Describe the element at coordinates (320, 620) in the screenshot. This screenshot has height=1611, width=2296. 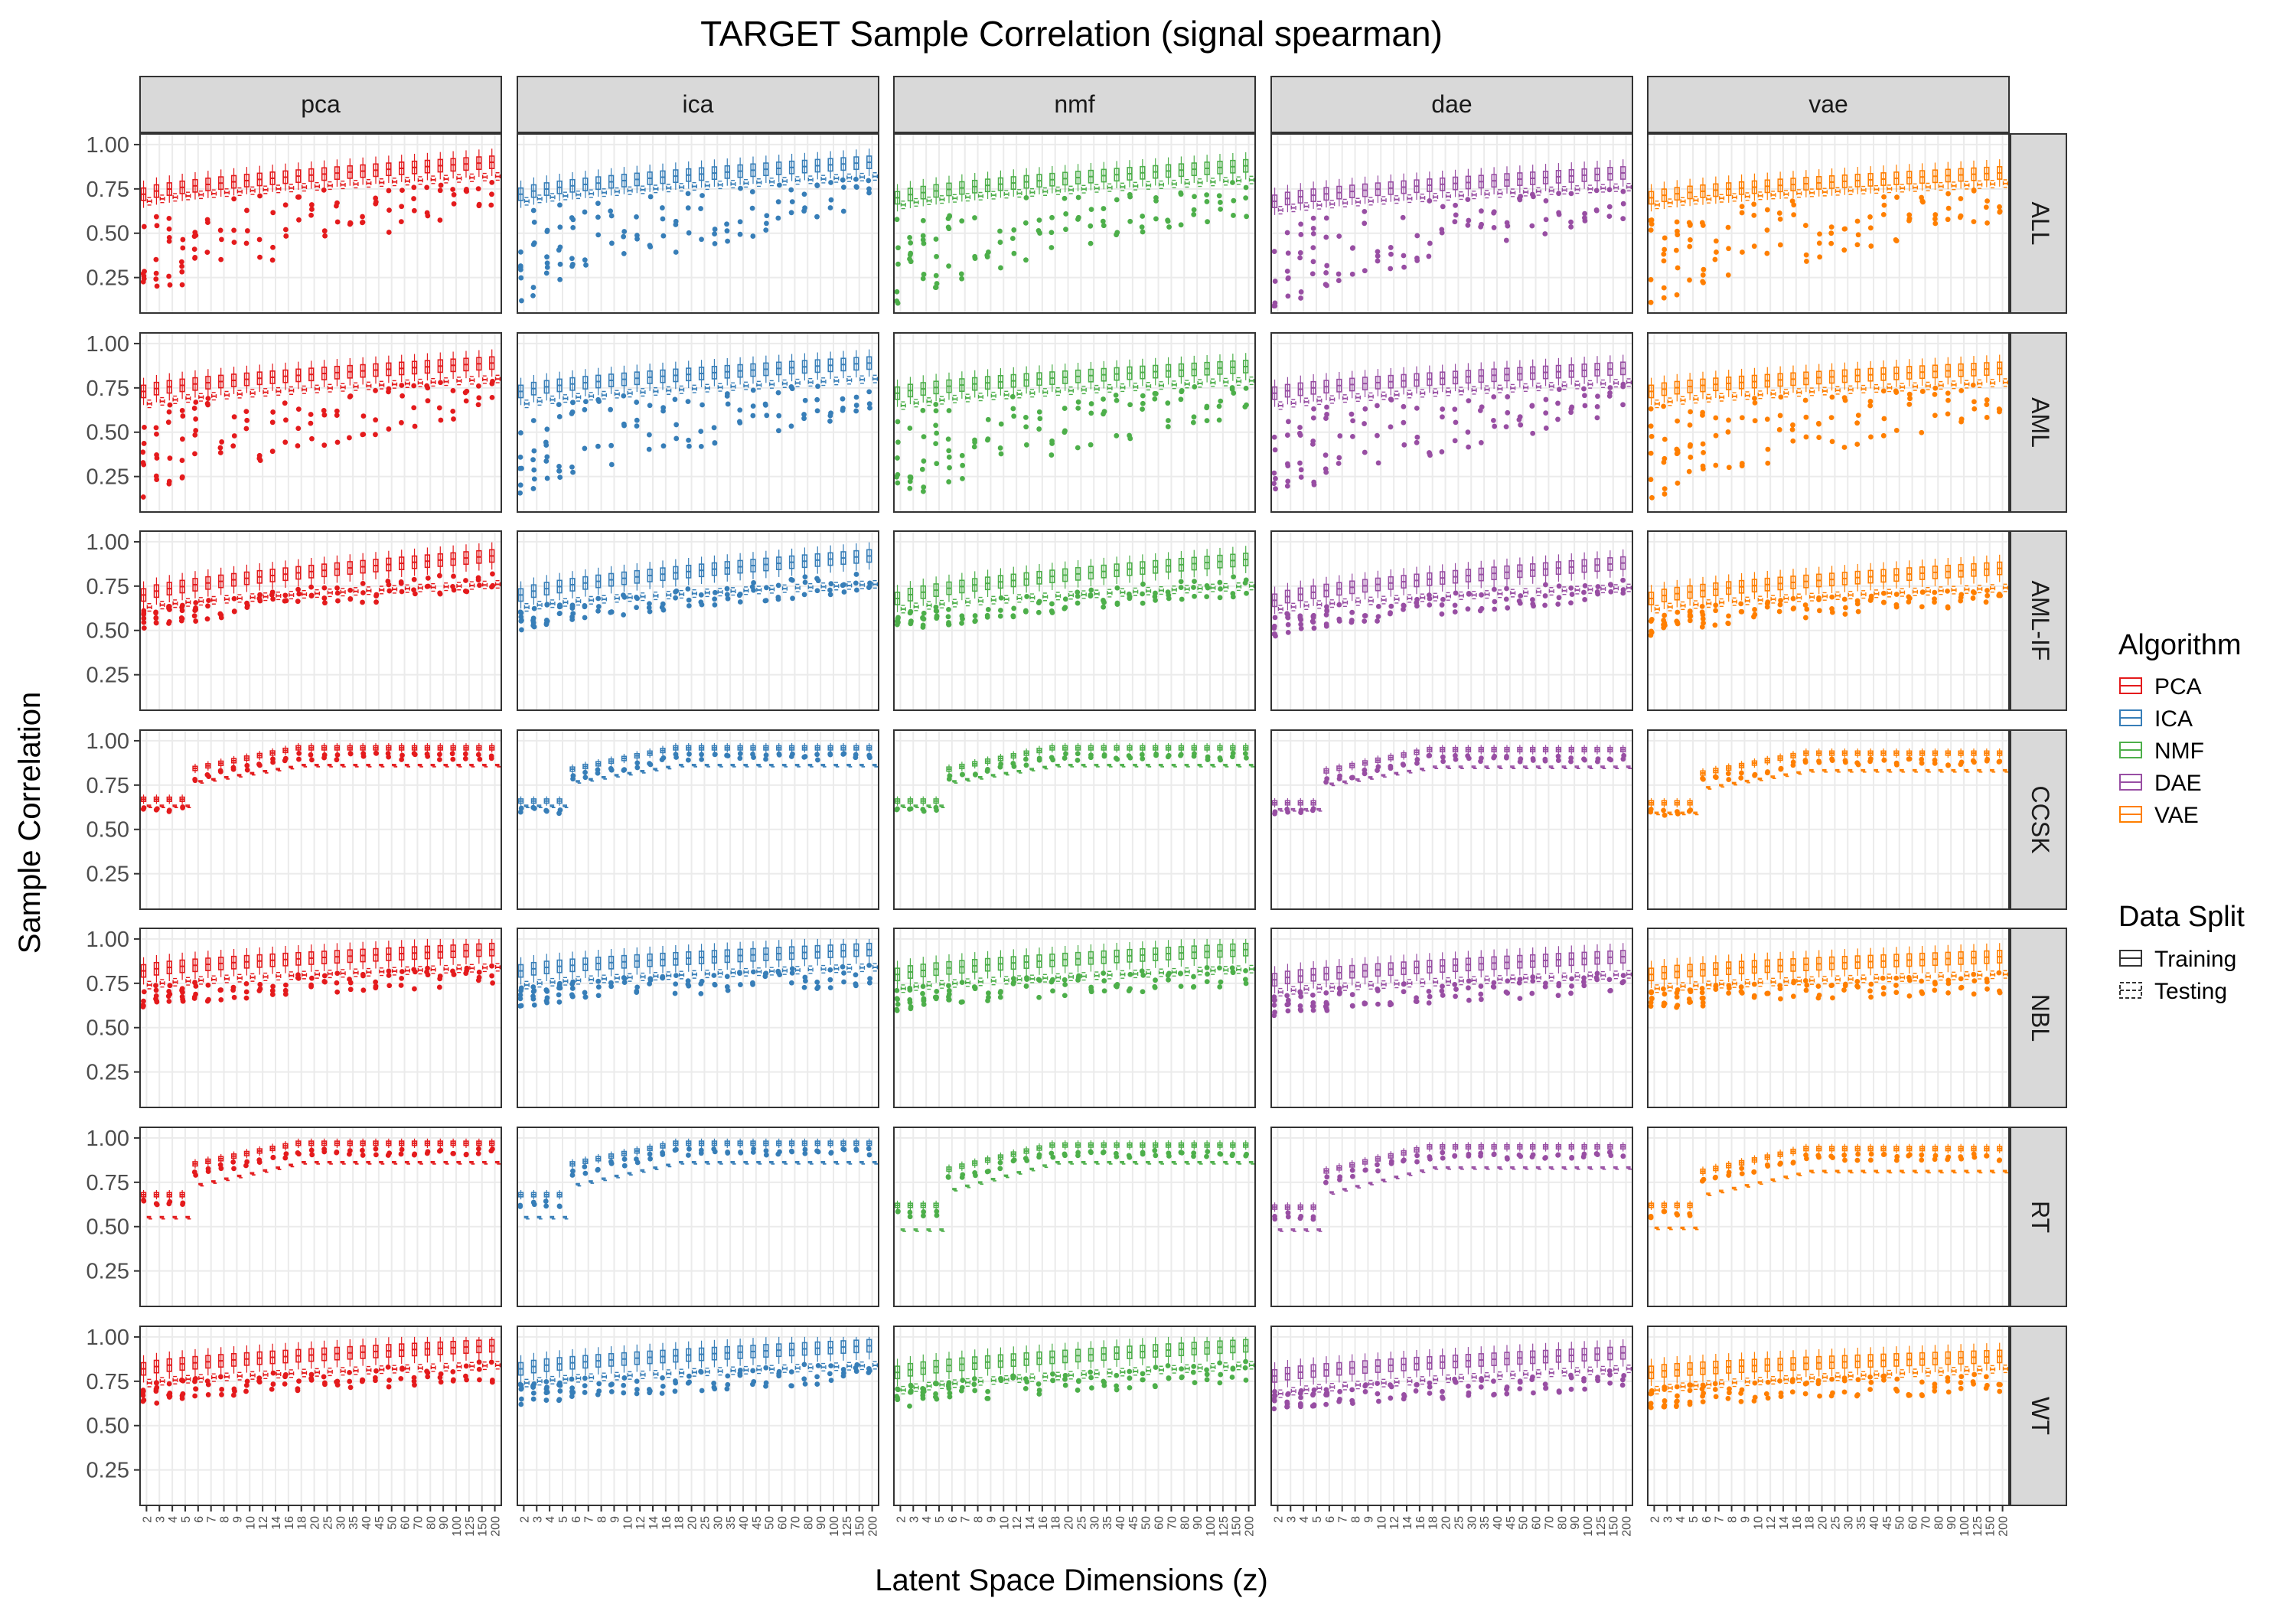
I see `panel-aml-if-pca` at that location.